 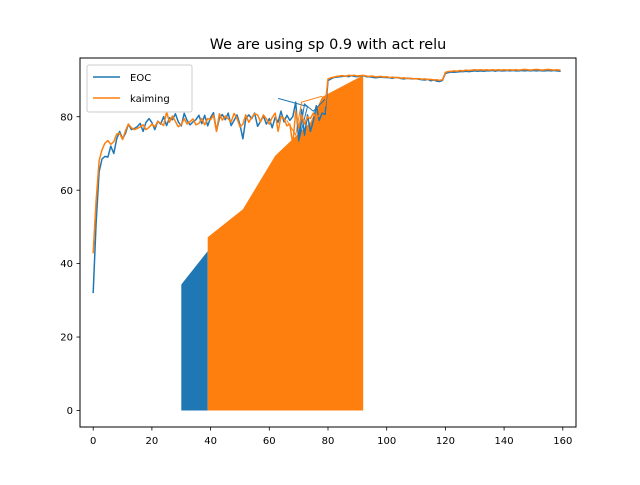 What do you see at coordinates (445, 441) in the screenshot?
I see `x-tick-label: 120` at bounding box center [445, 441].